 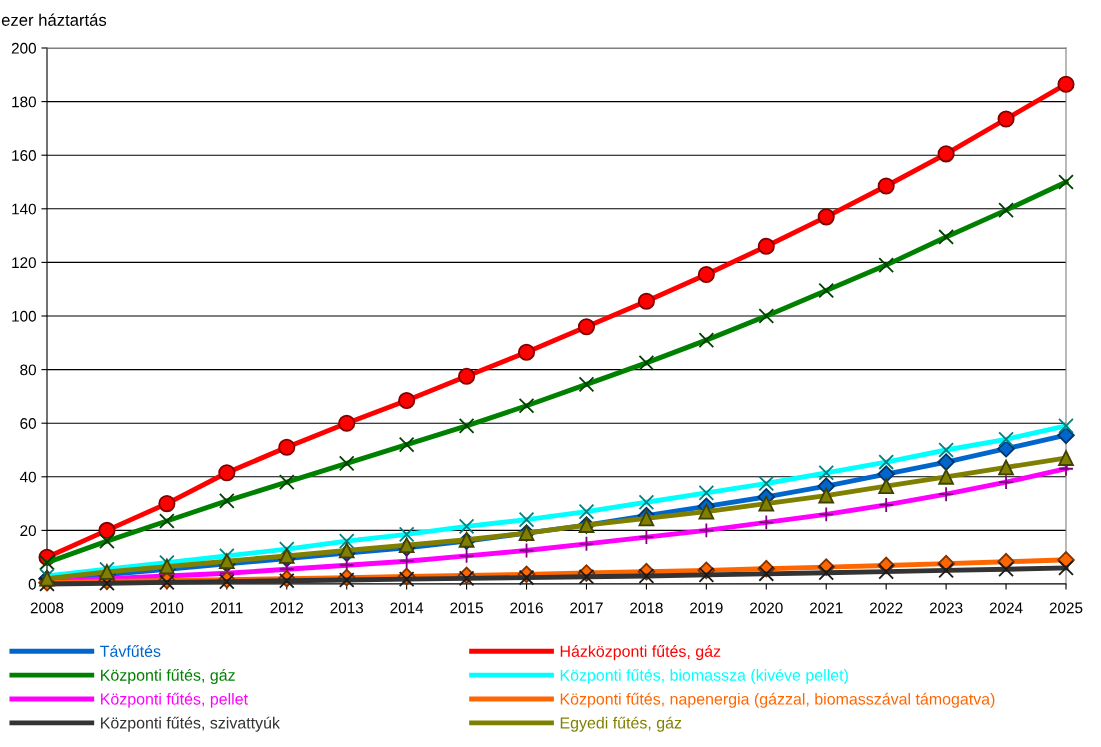 I want to click on y-tick-label: 20, so click(x=28, y=531).